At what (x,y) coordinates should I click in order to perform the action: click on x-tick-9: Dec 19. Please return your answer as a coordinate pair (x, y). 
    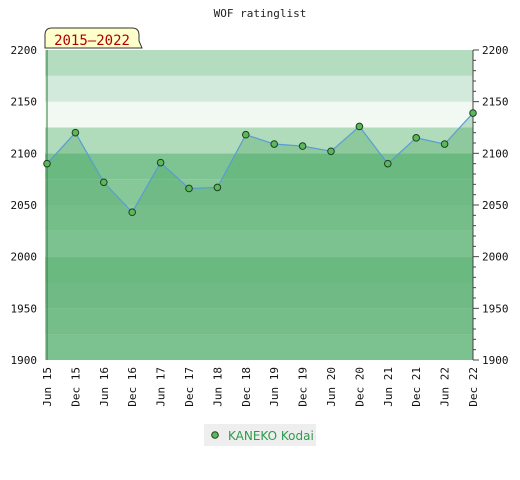
    Looking at the image, I should click on (303, 387).